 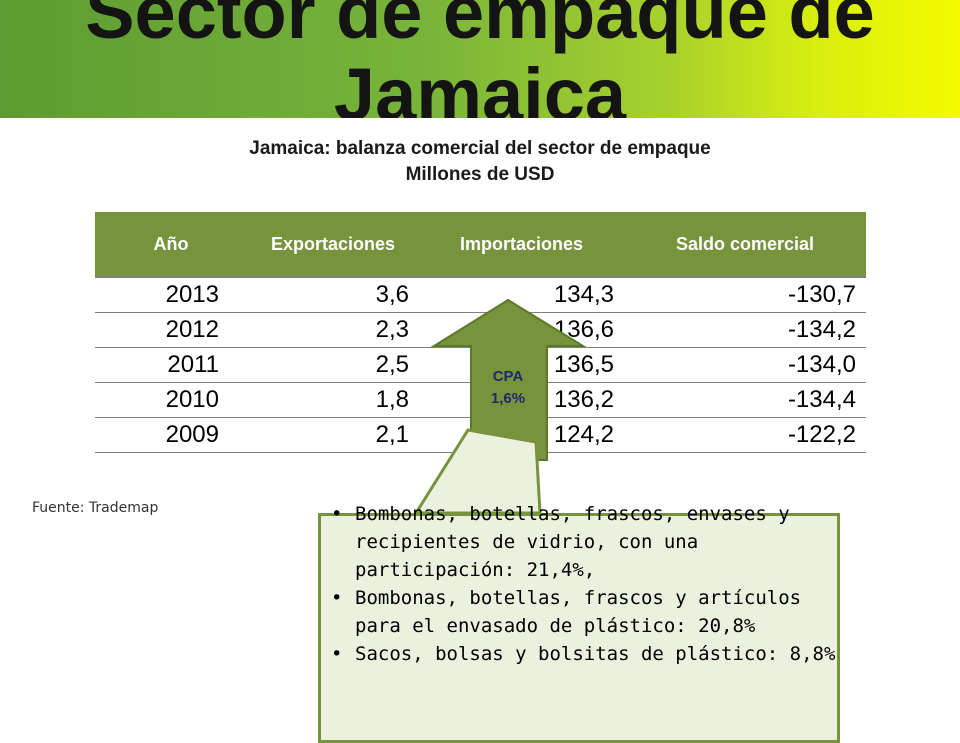 I want to click on cell-balance: -130,7, so click(x=745, y=294).